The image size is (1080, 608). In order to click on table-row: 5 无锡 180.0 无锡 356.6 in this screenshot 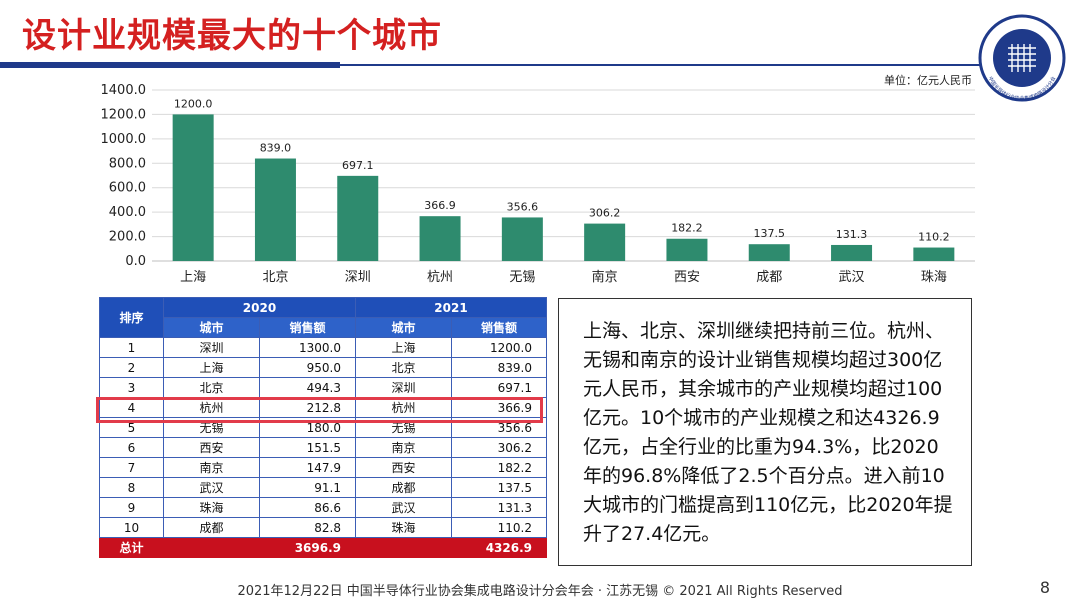, I will do `click(323, 427)`.